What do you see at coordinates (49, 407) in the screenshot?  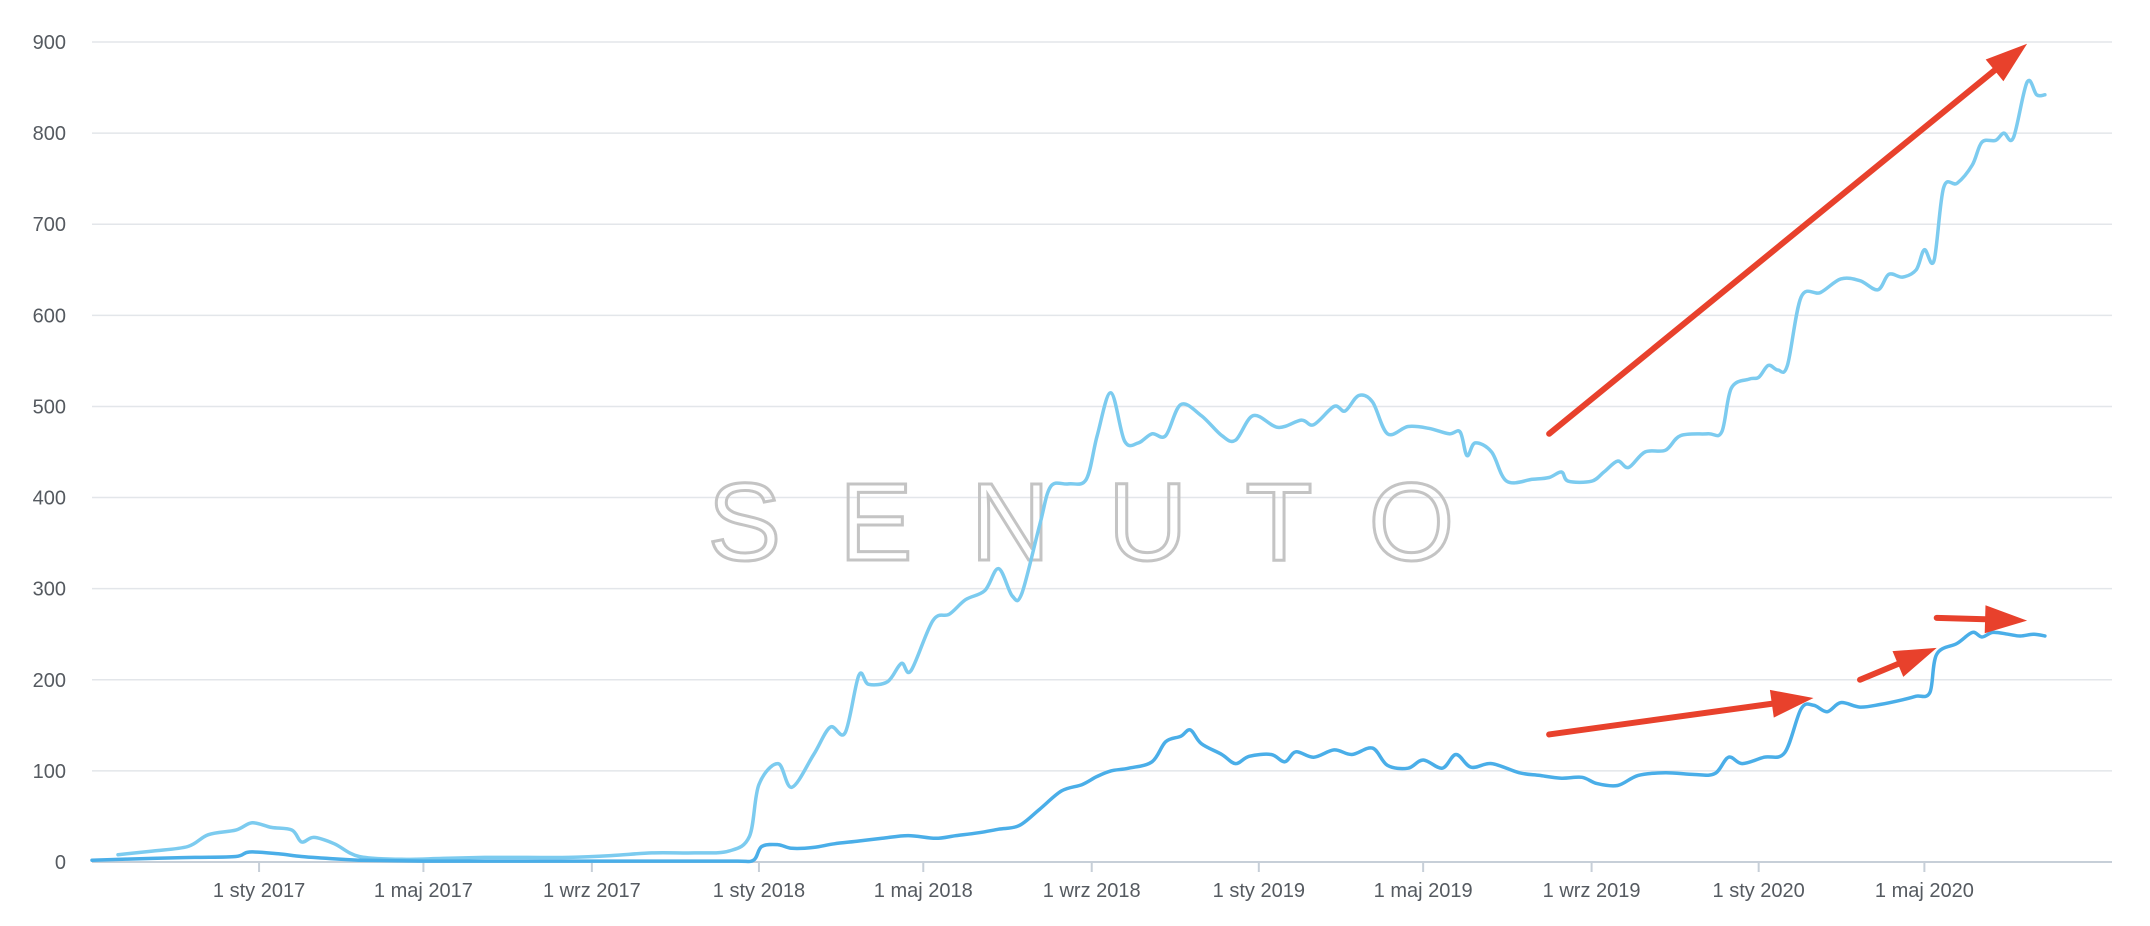 I see `y-tick-label: 500` at bounding box center [49, 407].